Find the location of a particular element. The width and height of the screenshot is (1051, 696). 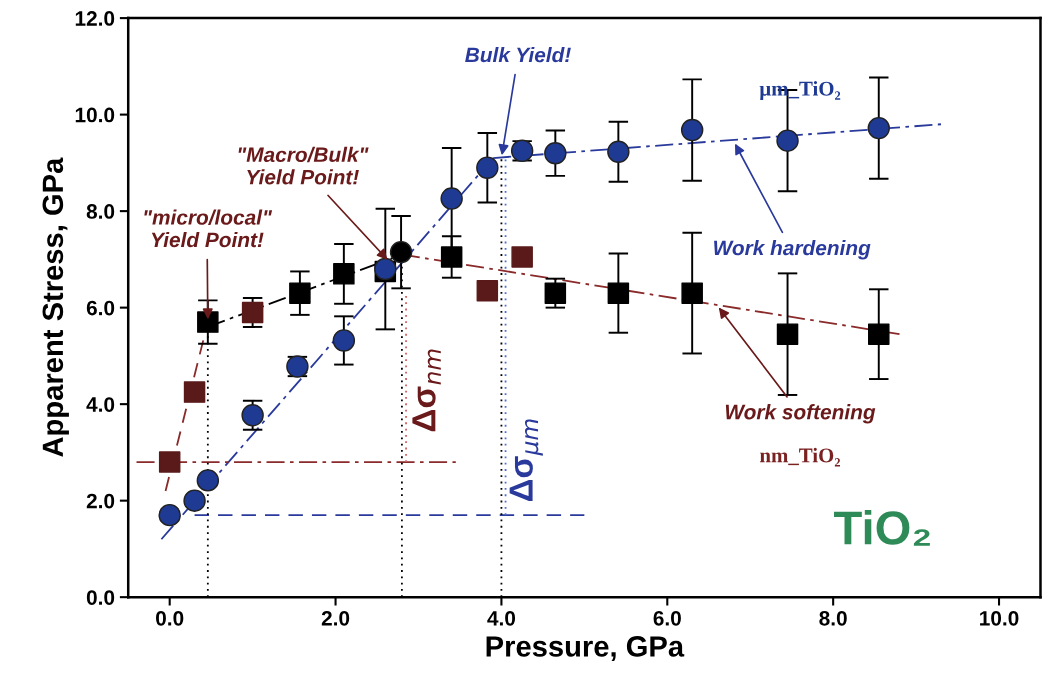

annotation: Δσ$_{µm}$ is located at coordinates (526, 460).